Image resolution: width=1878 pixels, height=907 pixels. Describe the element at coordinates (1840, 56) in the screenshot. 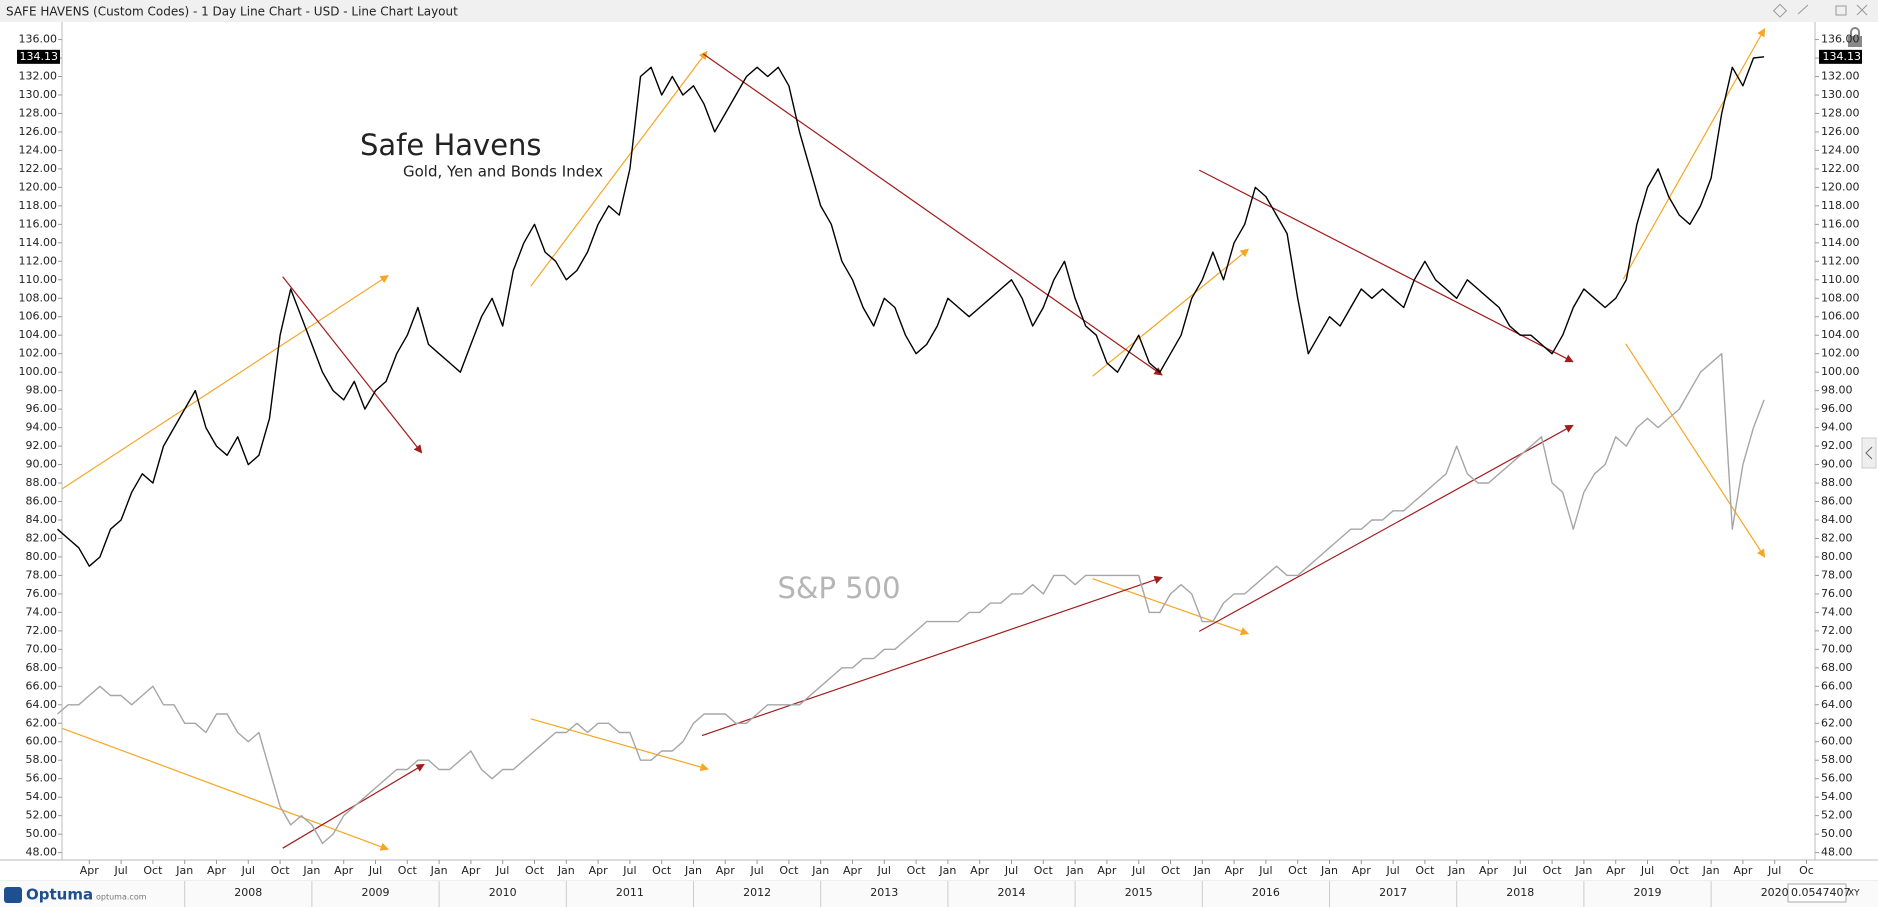

I see `price-tag` at that location.